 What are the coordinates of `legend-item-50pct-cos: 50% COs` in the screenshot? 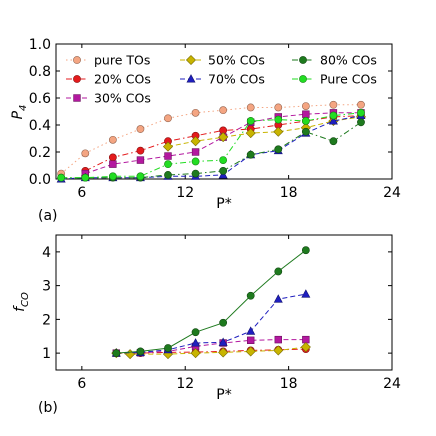 It's located at (222, 60).